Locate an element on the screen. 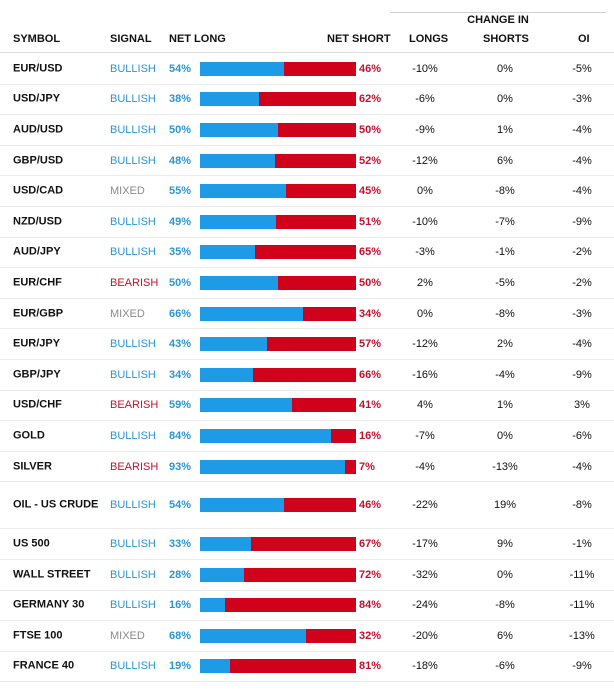 Image resolution: width=614 pixels, height=690 pixels. table-row: GERMANY 30 BULLISH 16% 84% -24% -8% -11% is located at coordinates (307, 606).